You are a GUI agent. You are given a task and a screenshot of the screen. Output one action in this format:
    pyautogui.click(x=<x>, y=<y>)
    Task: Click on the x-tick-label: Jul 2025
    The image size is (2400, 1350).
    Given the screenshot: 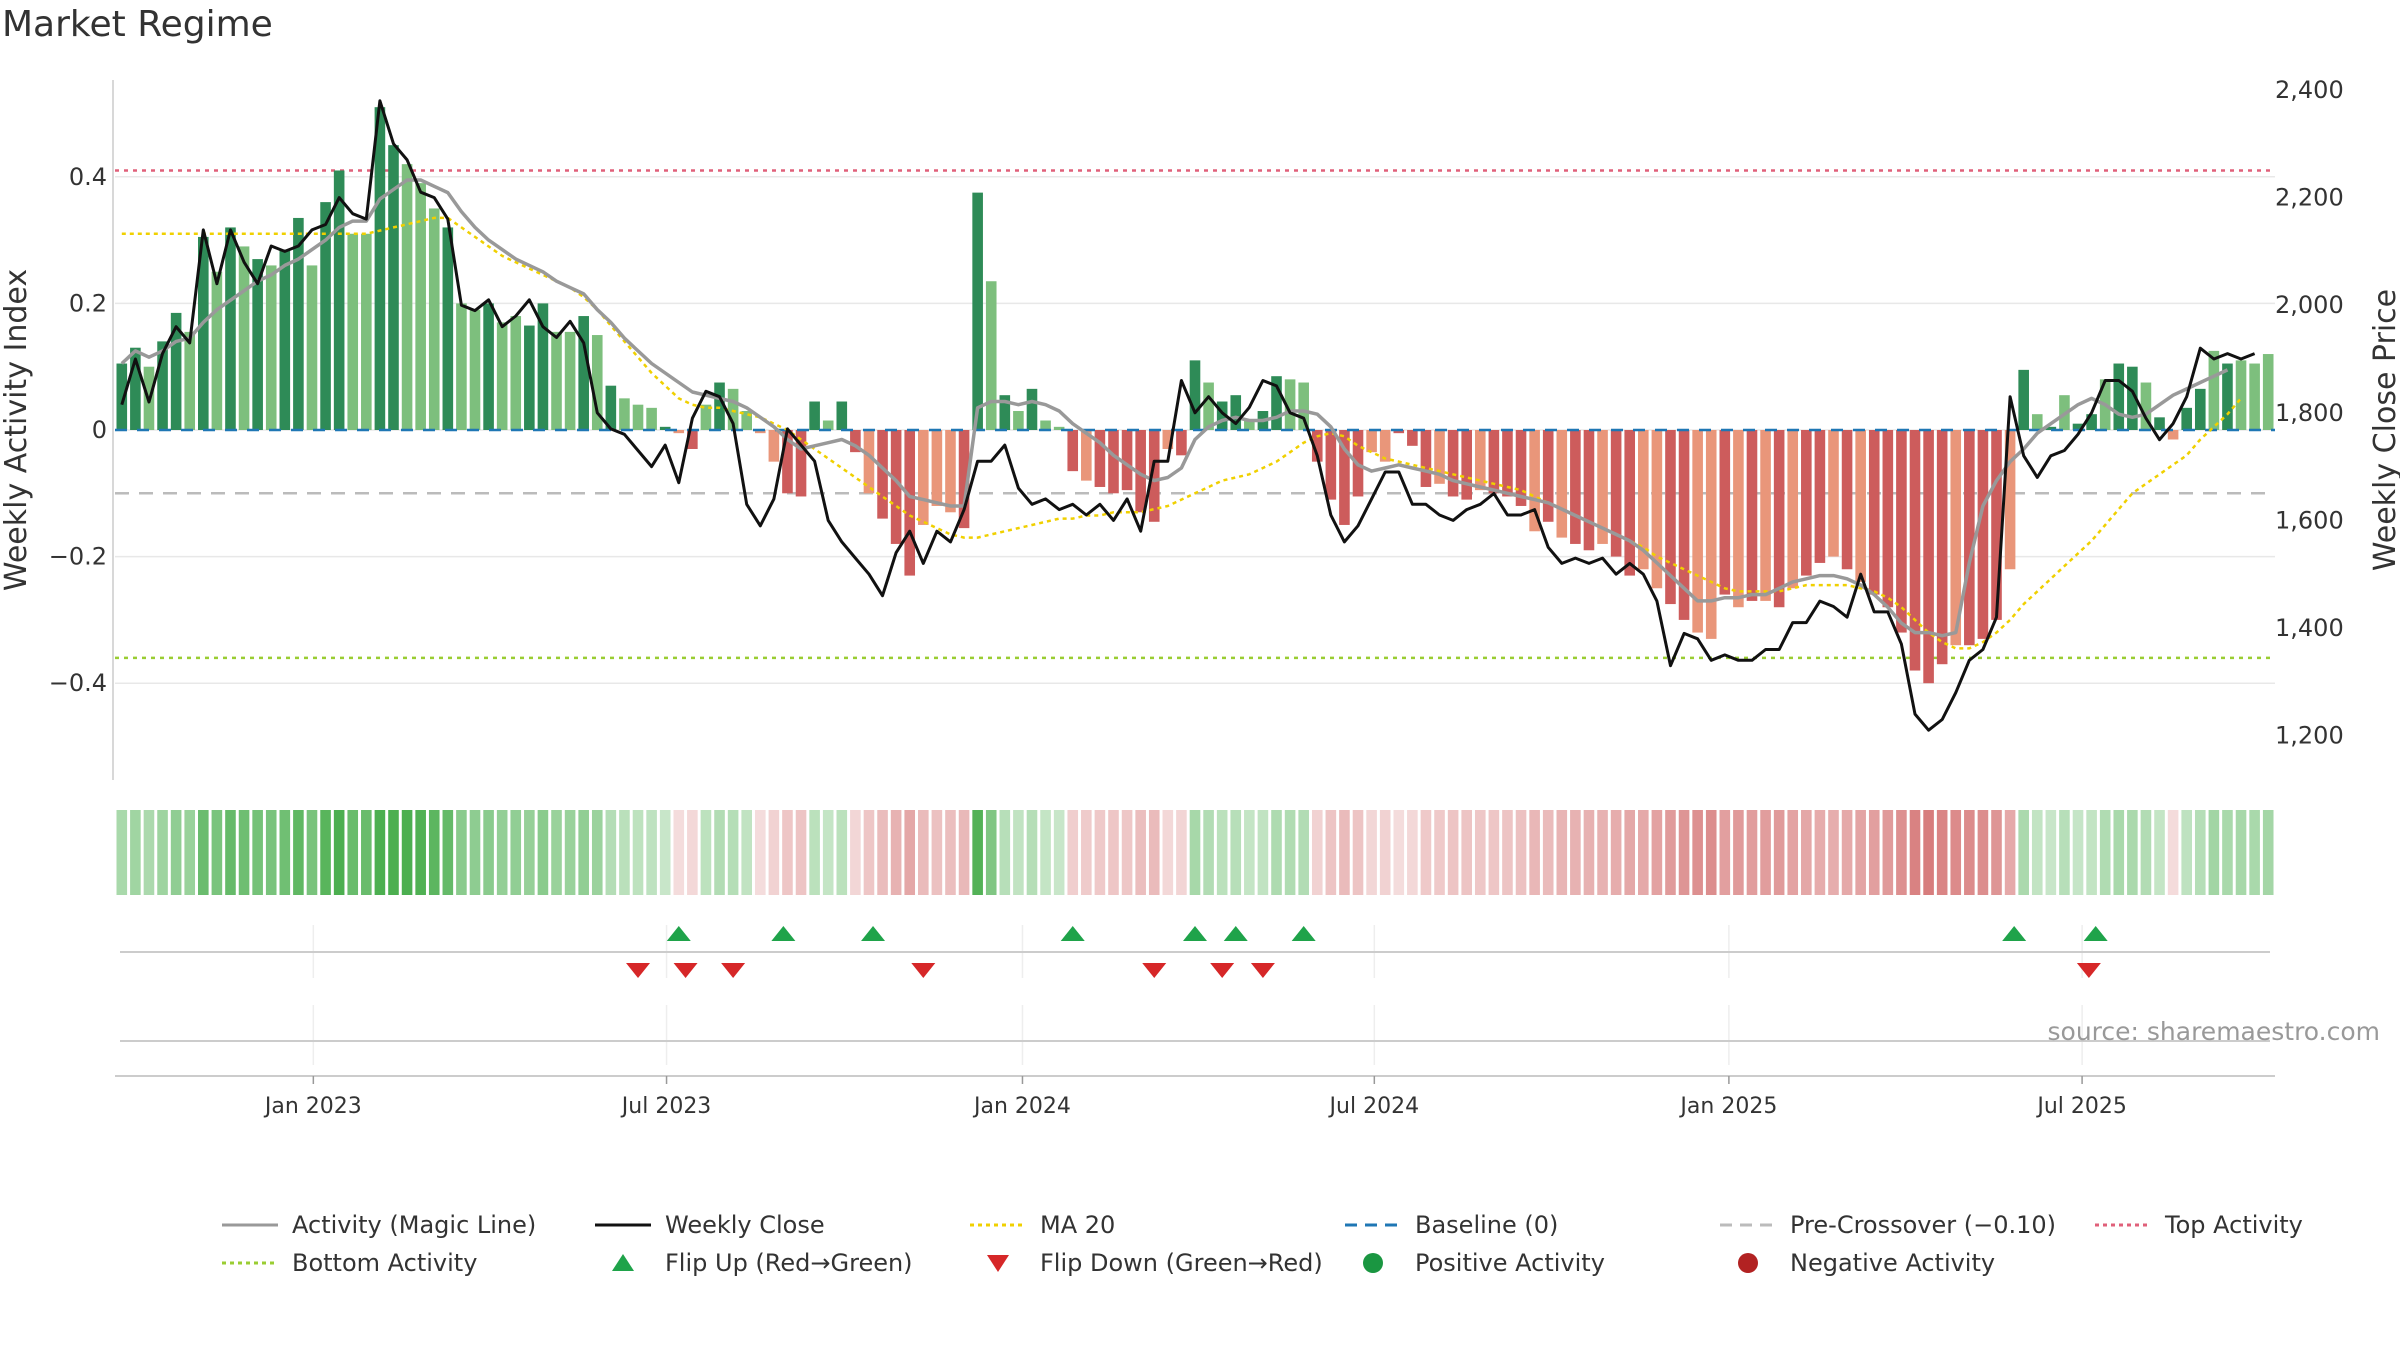 What is the action you would take?
    pyautogui.click(x=2081, y=1106)
    